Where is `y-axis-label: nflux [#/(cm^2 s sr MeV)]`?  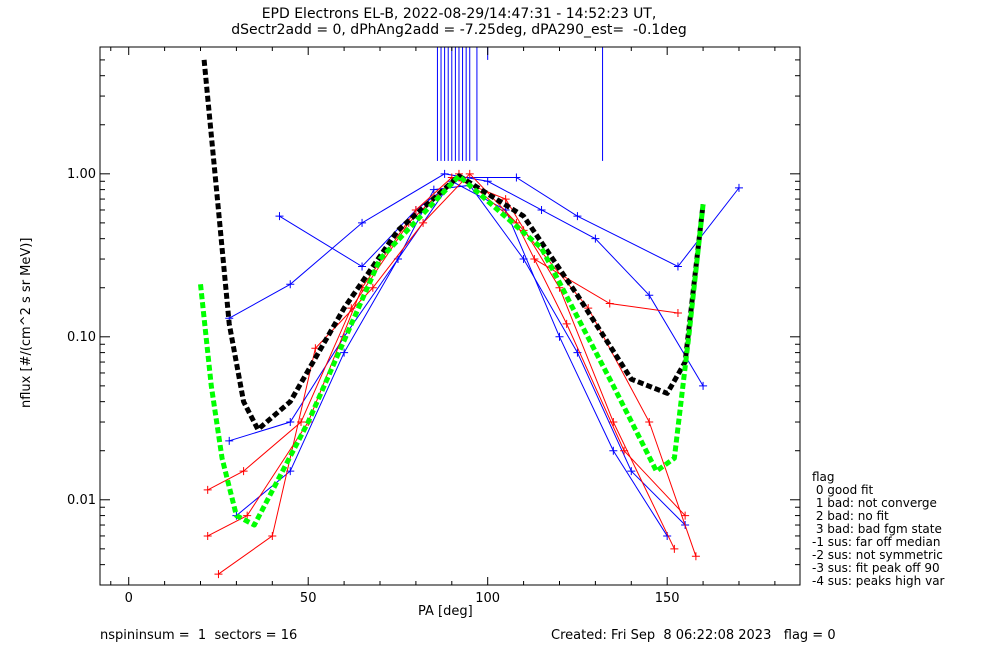 y-axis-label: nflux [#/(cm^2 s sr MeV)] is located at coordinates (26, 322).